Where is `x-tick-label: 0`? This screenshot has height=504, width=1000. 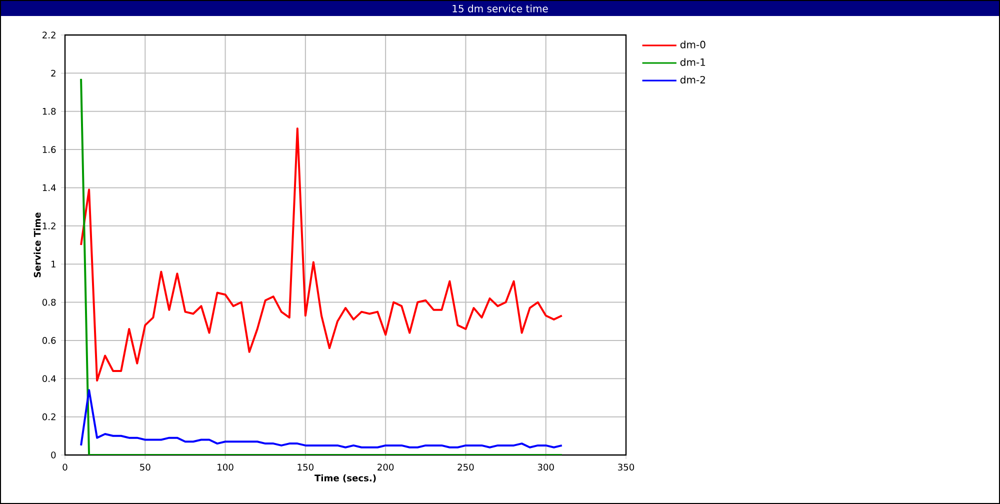 x-tick-label: 0 is located at coordinates (65, 467).